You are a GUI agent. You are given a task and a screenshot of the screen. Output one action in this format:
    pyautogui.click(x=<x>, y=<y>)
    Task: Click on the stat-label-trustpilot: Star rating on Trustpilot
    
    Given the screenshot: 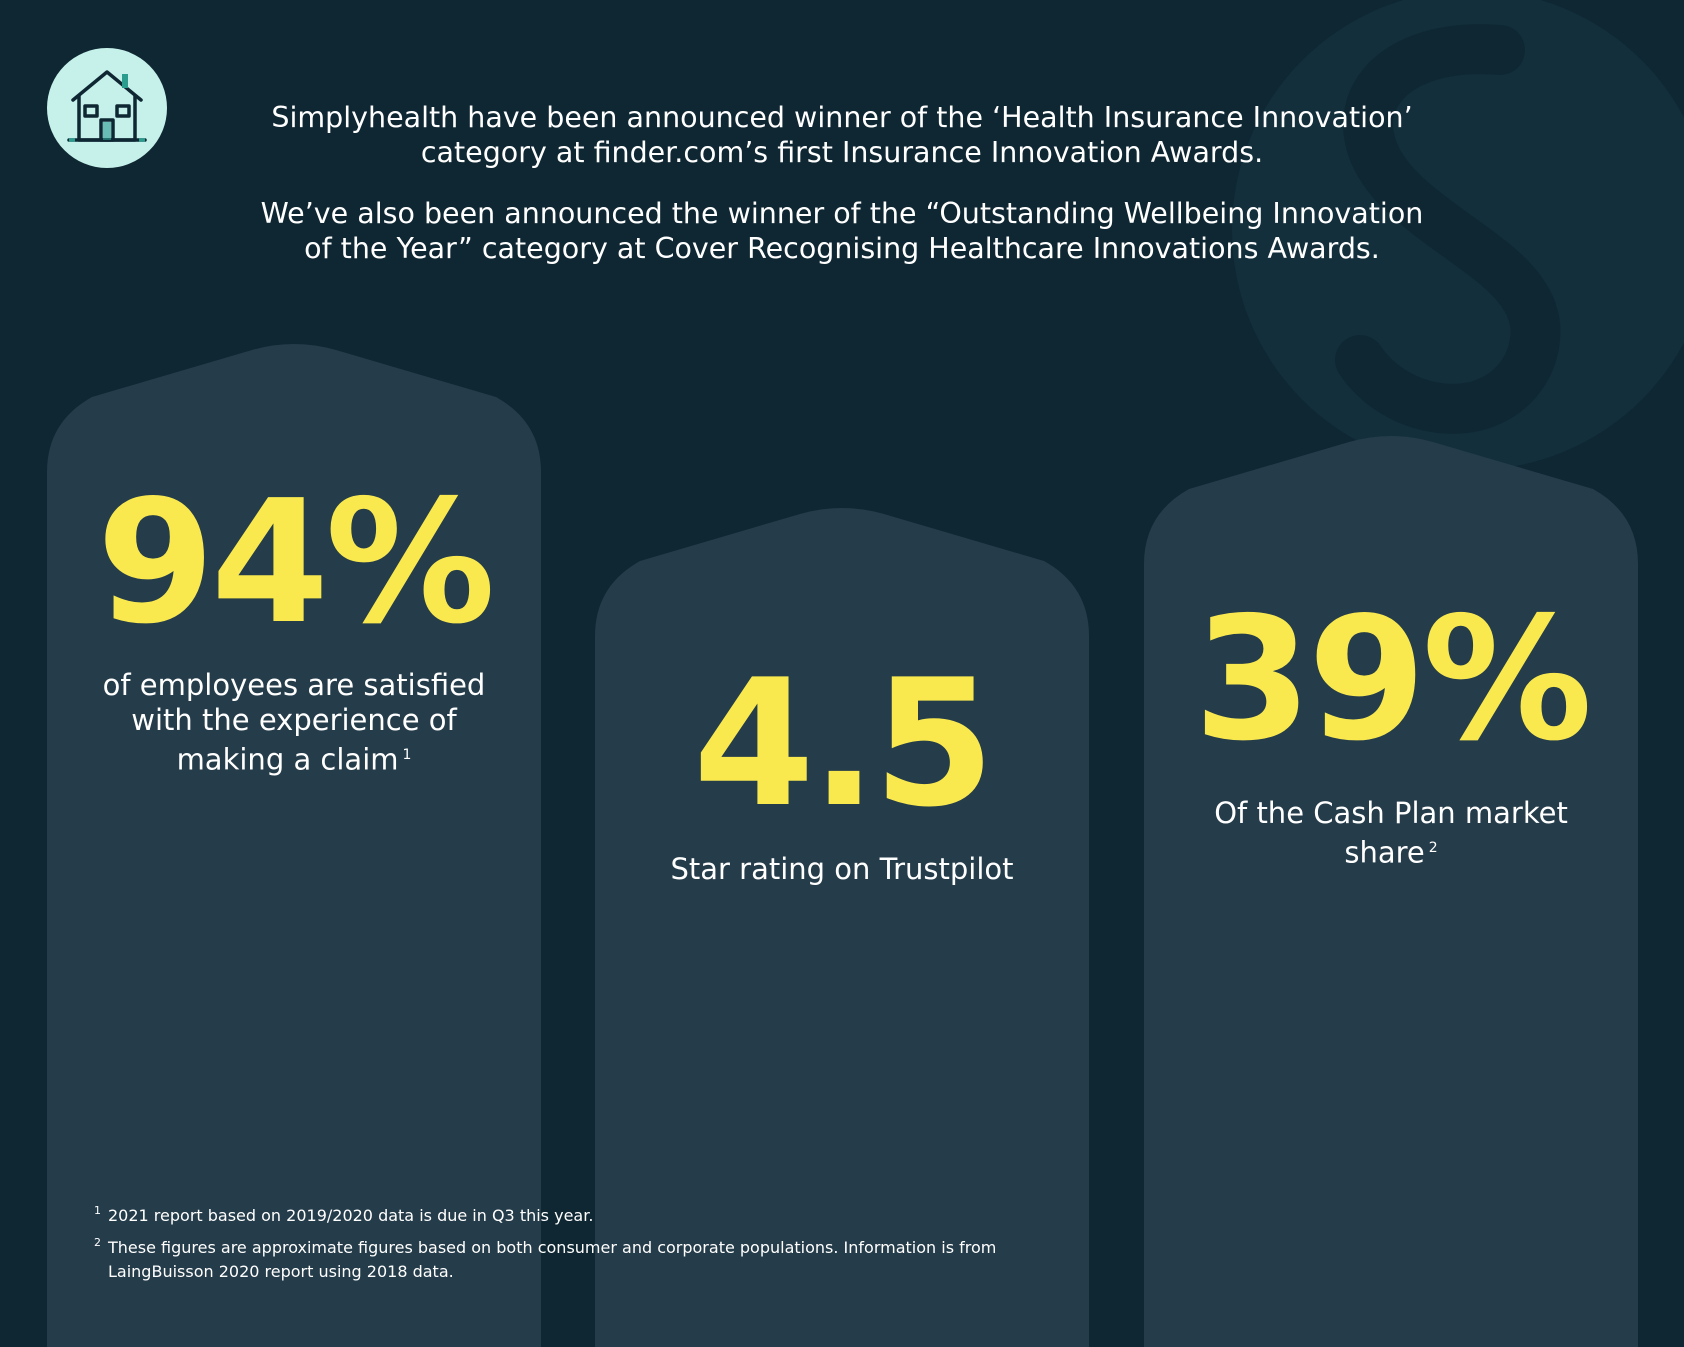 What is the action you would take?
    pyautogui.click(x=842, y=869)
    